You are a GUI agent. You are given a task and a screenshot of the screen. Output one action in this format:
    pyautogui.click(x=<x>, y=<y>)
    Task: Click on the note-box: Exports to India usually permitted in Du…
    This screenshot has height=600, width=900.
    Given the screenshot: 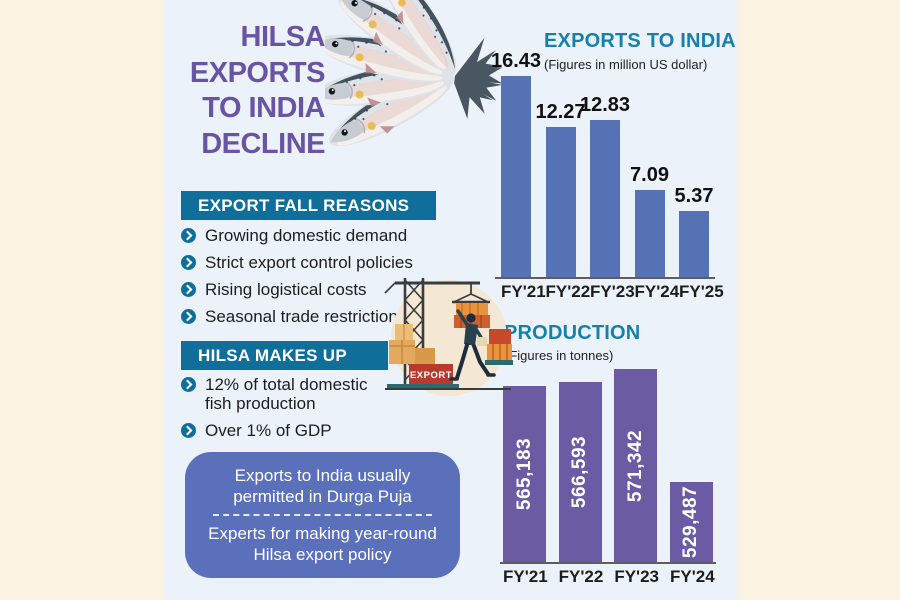 What is the action you would take?
    pyautogui.click(x=322, y=515)
    